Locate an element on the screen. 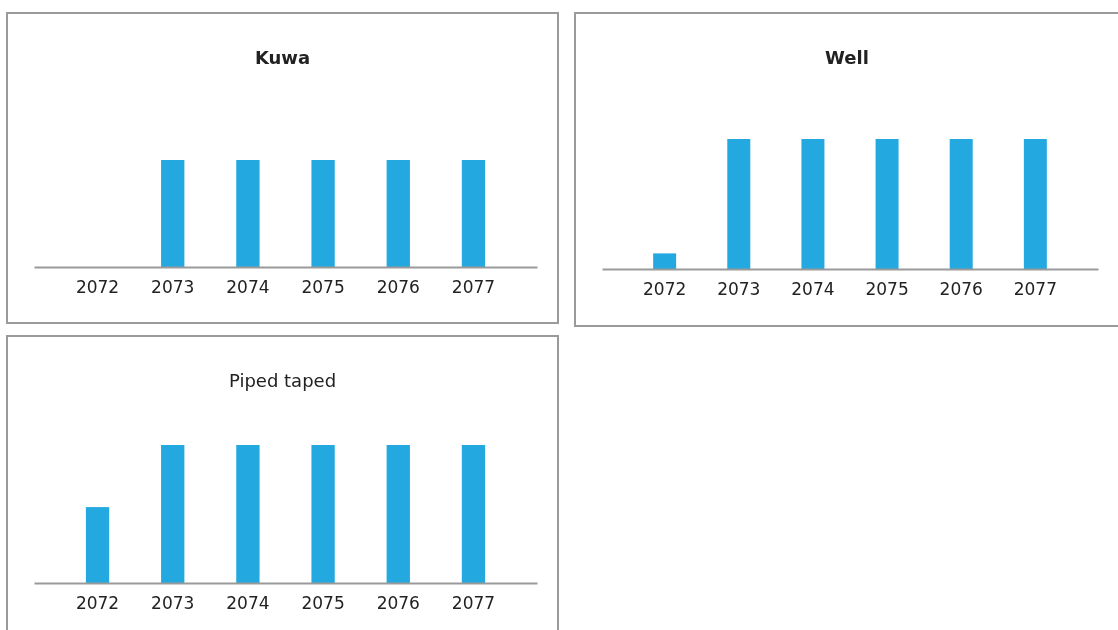 The width and height of the screenshot is (1118, 630). chart-title: Kuwa is located at coordinates (282, 57).